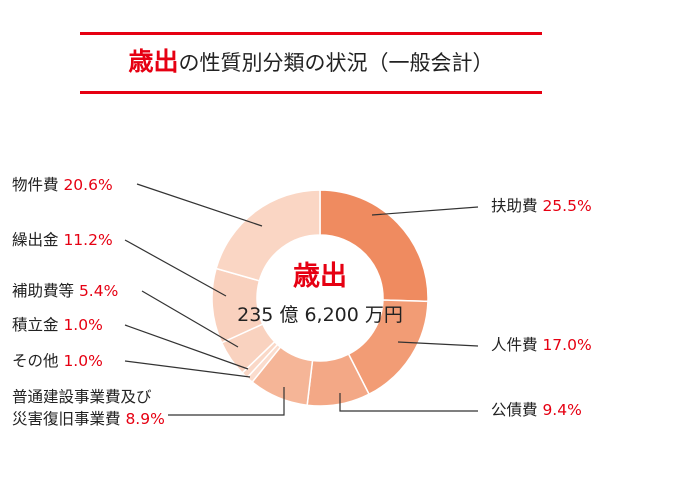 Image resolution: width=700 pixels, height=489 pixels. I want to click on chart-title: 歳出の性質別分類の状況（一般会計）, so click(311, 62).